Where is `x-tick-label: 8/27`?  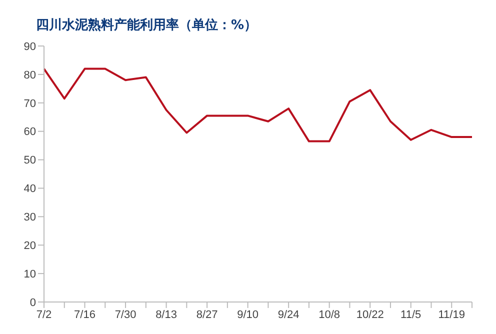 x-tick-label: 8/27 is located at coordinates (207, 314).